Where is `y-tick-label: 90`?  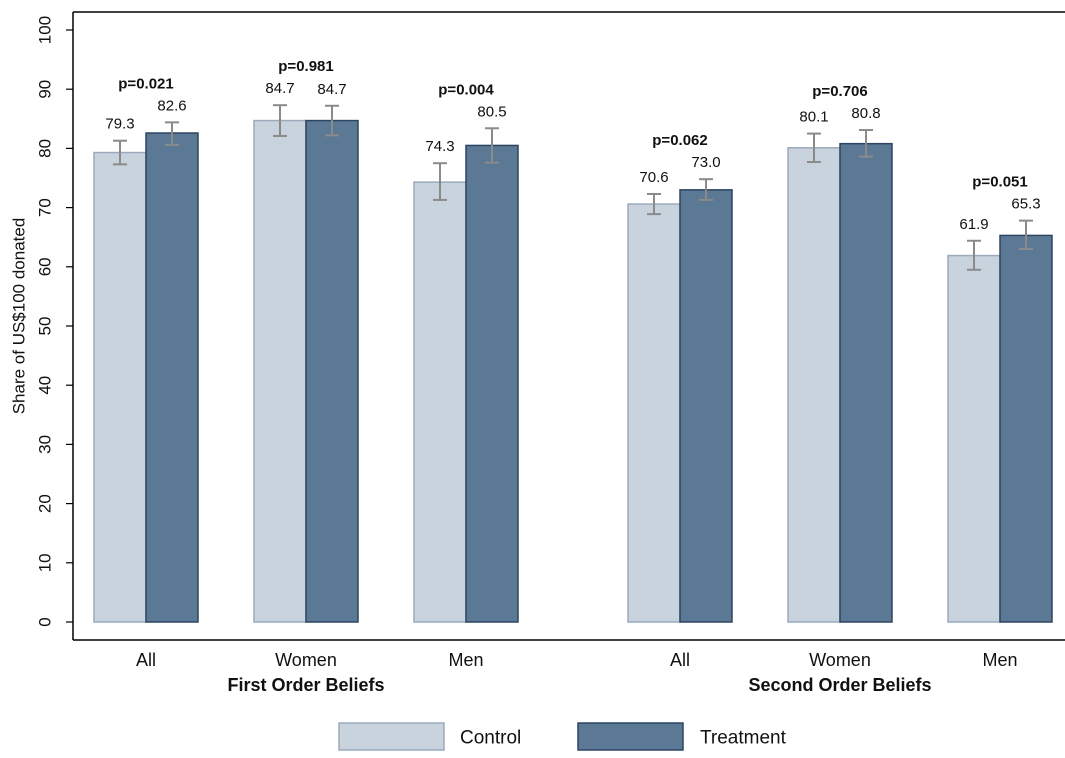
y-tick-label: 90 is located at coordinates (44, 89).